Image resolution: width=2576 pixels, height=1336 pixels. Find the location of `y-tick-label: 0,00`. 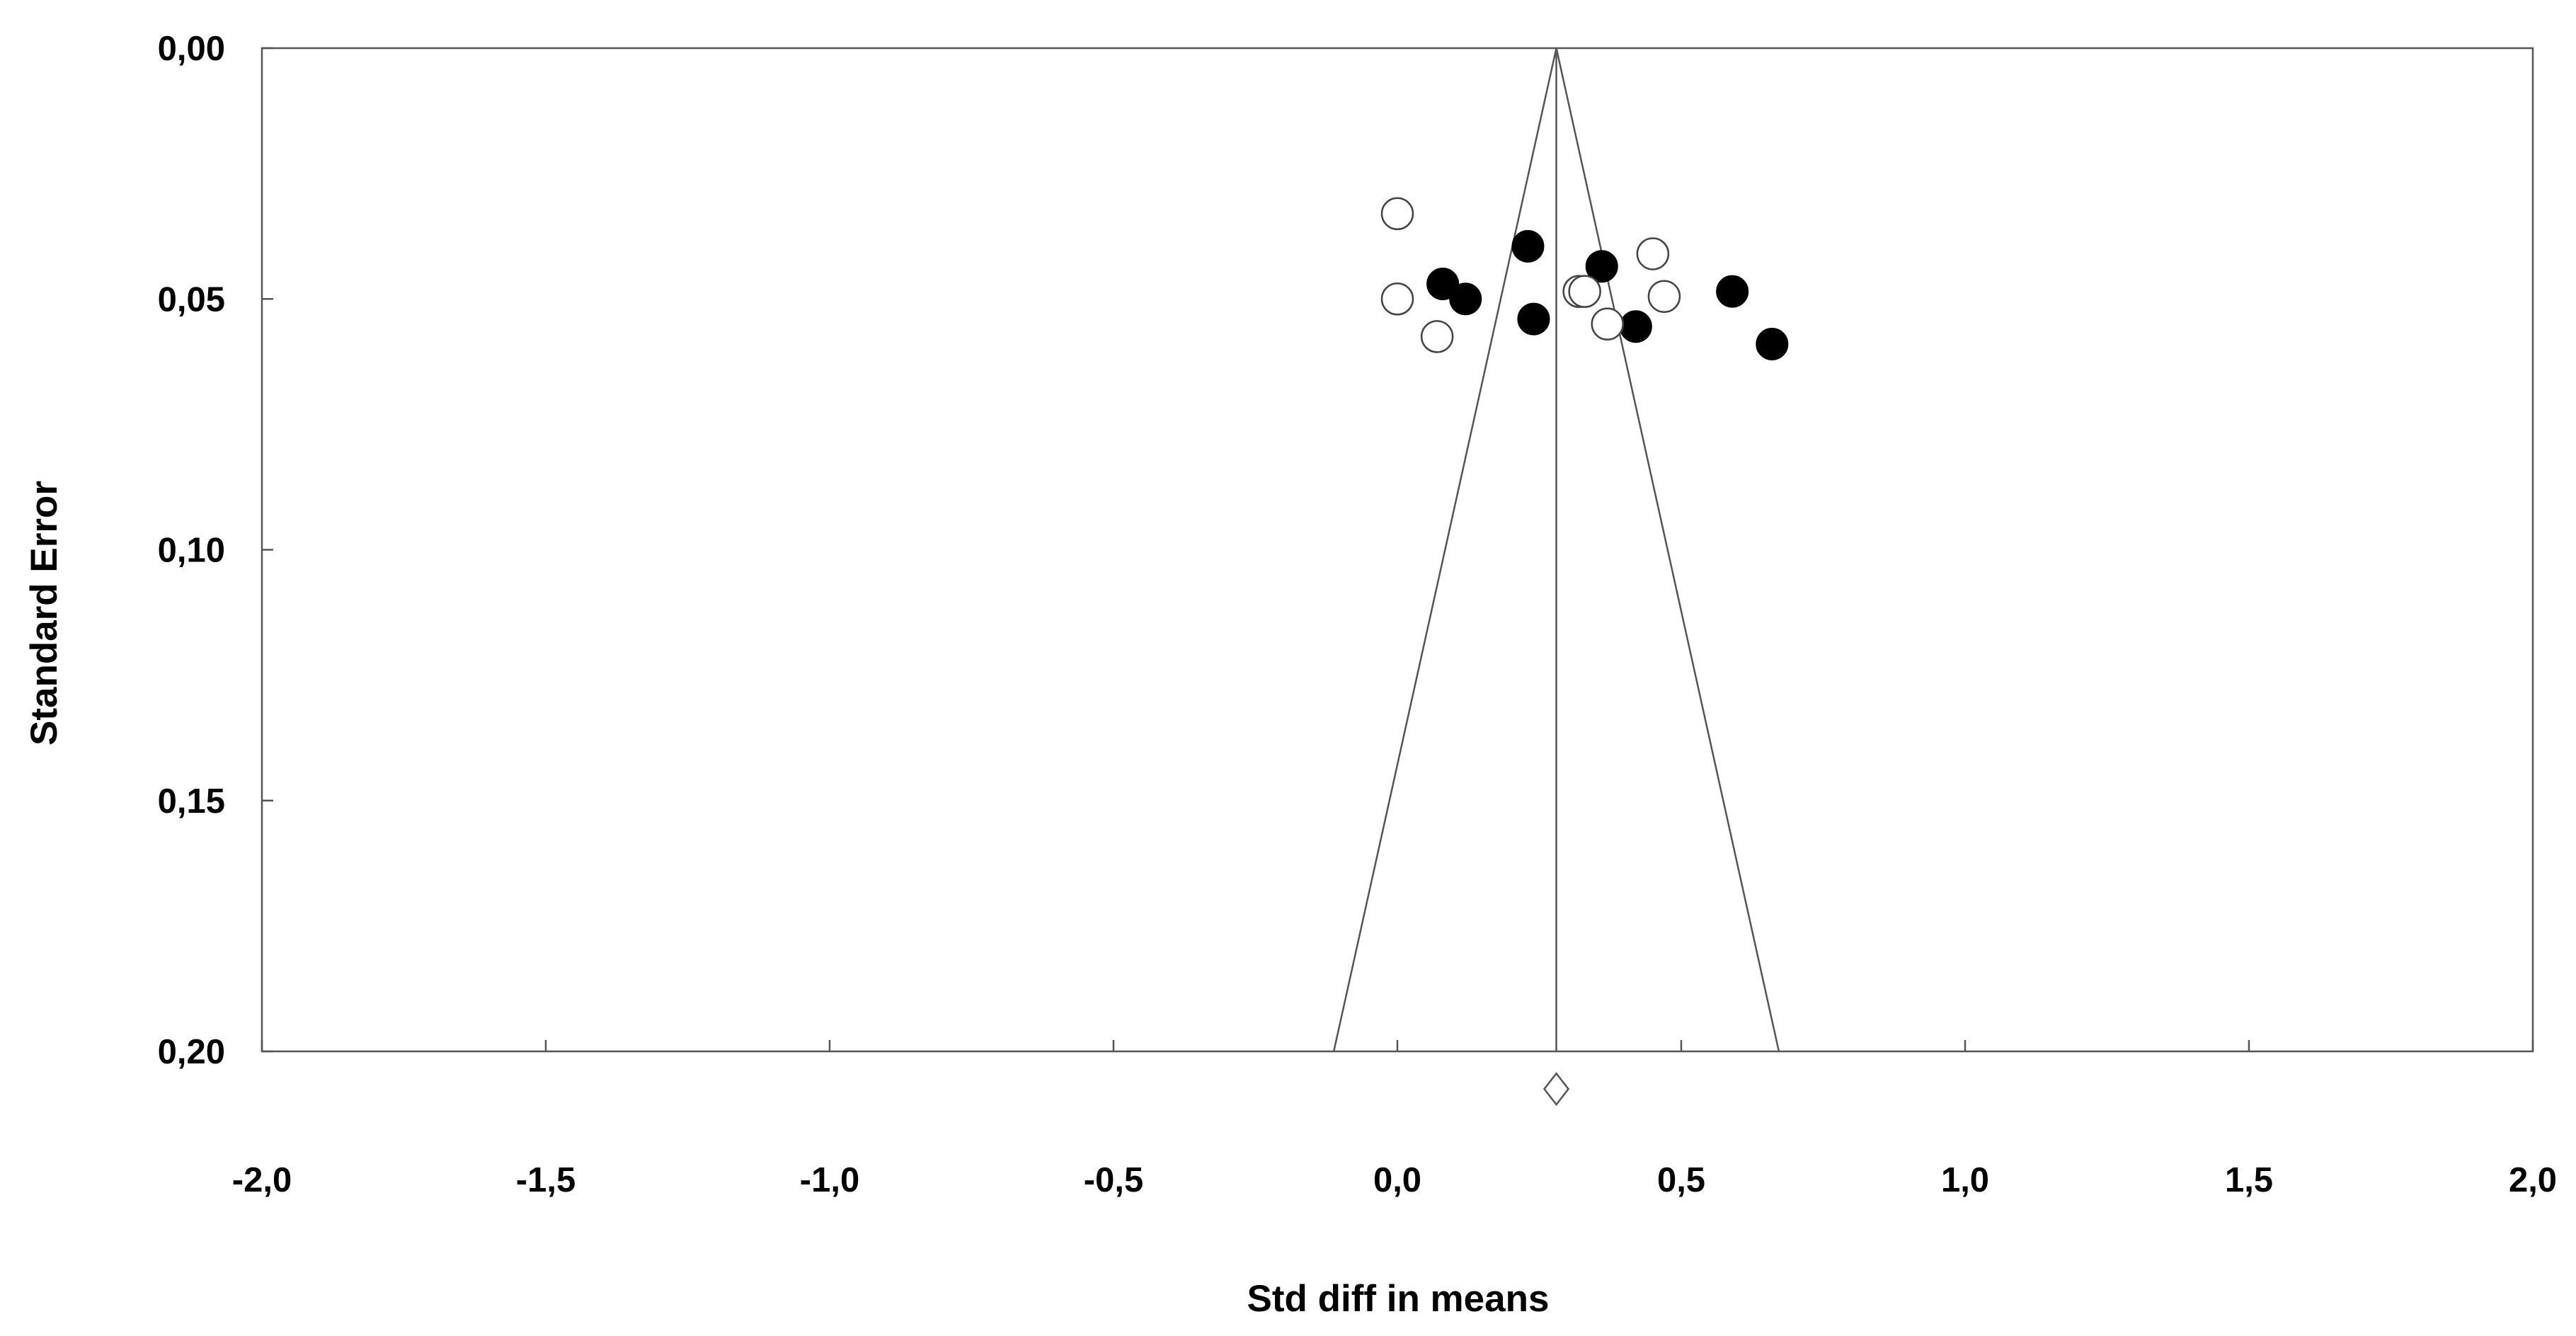

y-tick-label: 0,00 is located at coordinates (191, 49).